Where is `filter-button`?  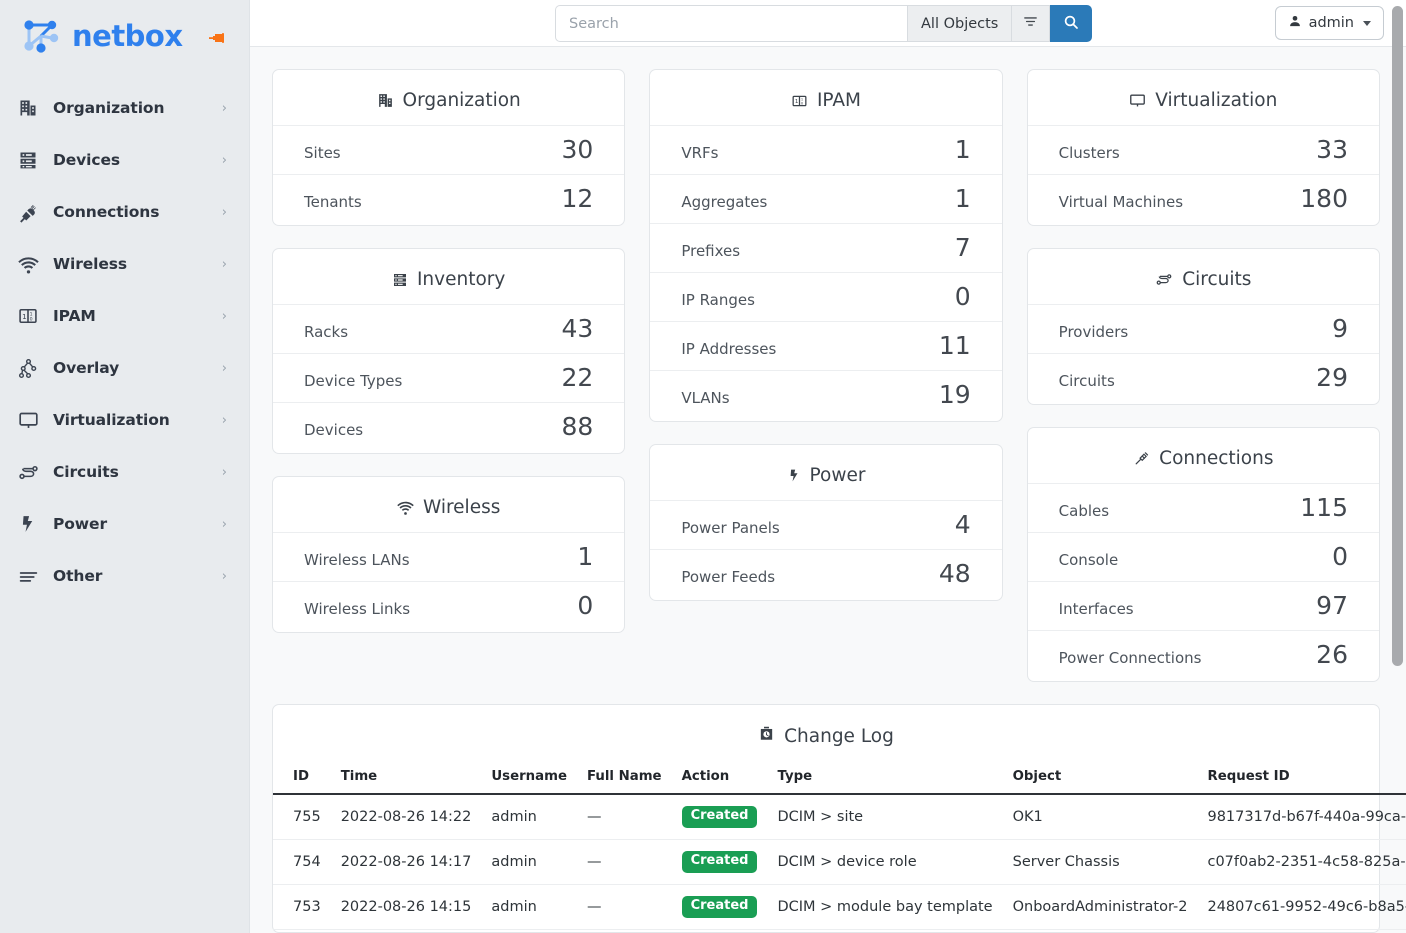
filter-button is located at coordinates (1031, 23).